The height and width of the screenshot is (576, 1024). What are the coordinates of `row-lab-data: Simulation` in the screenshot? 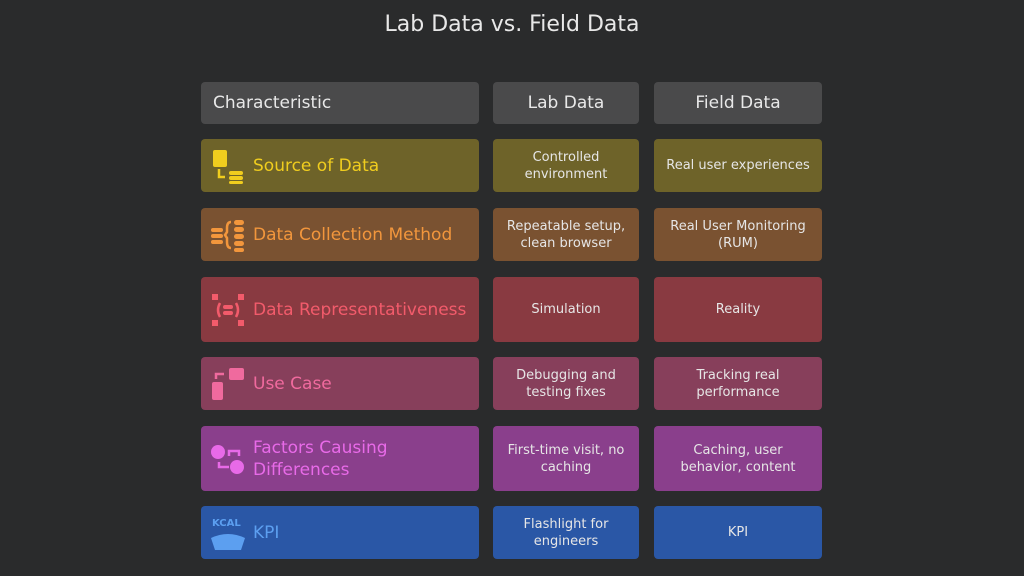 It's located at (566, 309).